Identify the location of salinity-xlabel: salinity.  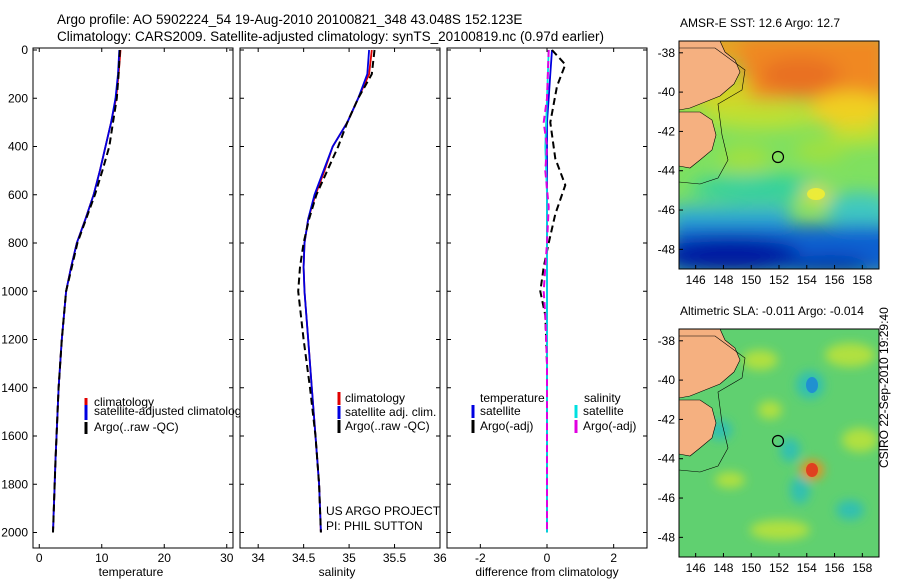
(337, 572).